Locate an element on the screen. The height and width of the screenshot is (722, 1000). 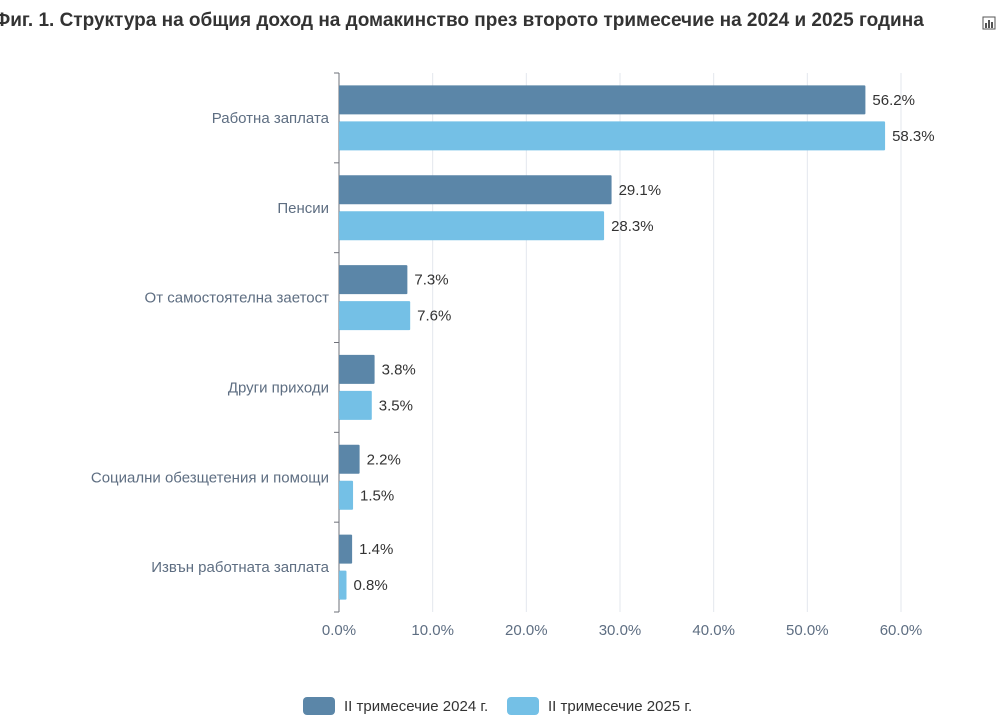
data-label: 3.8% is located at coordinates (399, 369).